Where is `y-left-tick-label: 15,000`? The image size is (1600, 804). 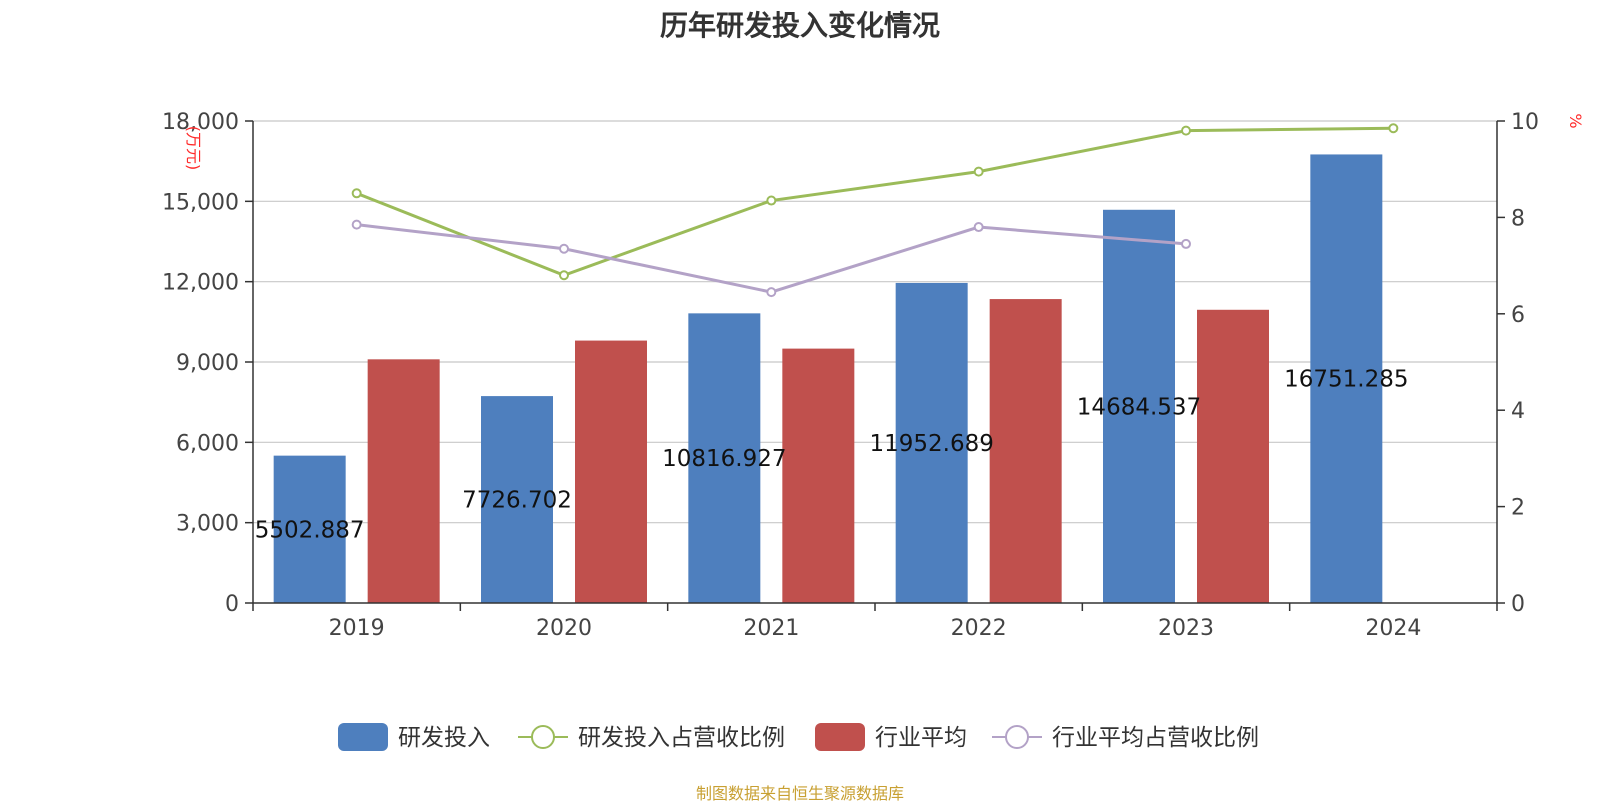 y-left-tick-label: 15,000 is located at coordinates (200, 202).